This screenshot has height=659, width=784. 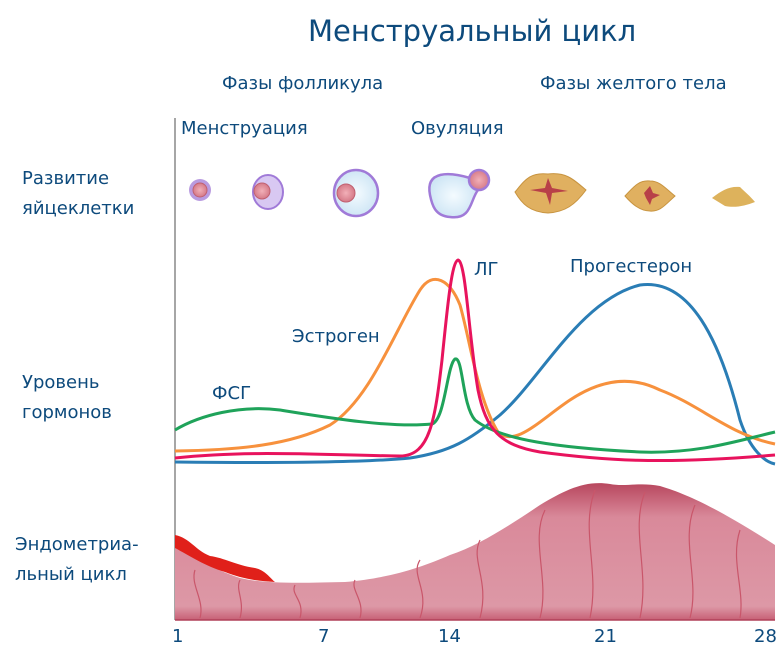 What do you see at coordinates (472, 31) in the screenshot?
I see `diagram-title: Менструальный цикл` at bounding box center [472, 31].